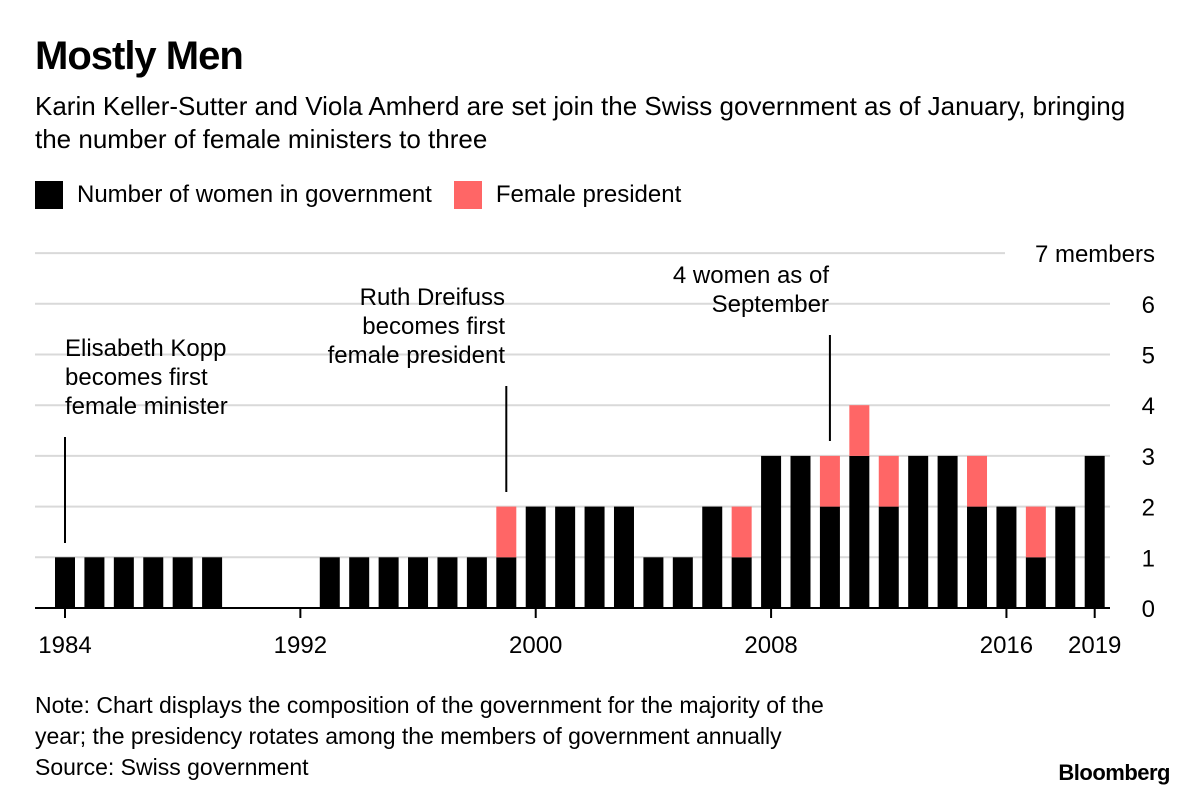 The image size is (1200, 798). I want to click on y-tick-label-3: 3, so click(1148, 457).